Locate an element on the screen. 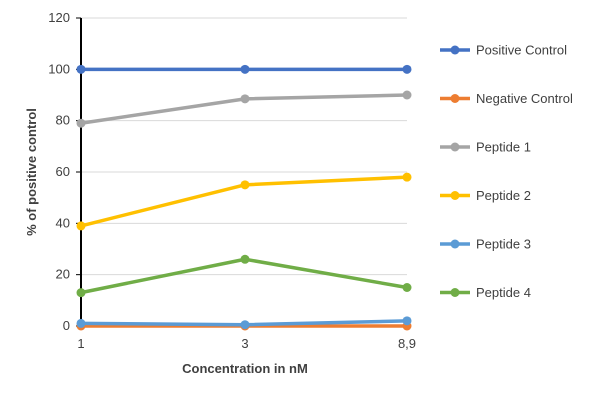 This screenshot has height=405, width=595. series-line is located at coordinates (244, 276).